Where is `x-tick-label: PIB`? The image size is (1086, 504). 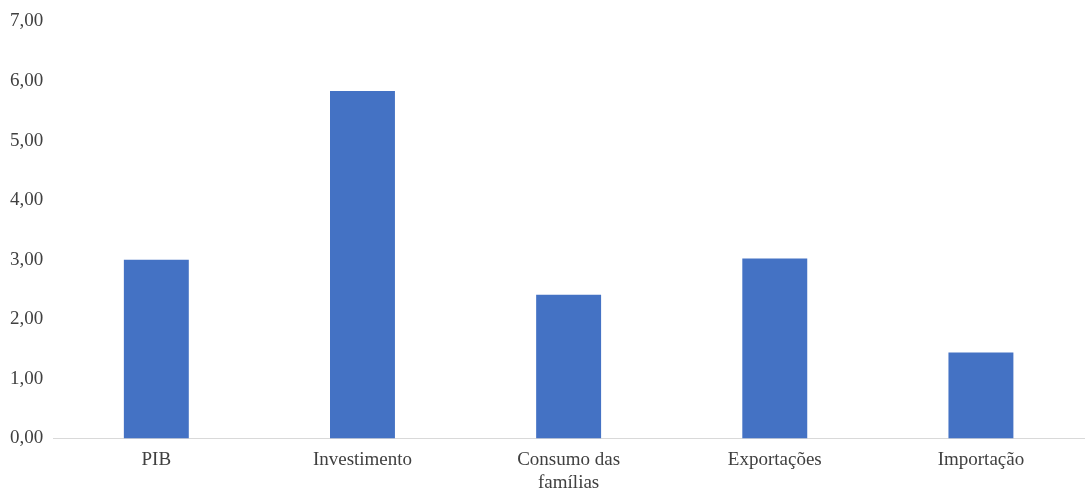
x-tick-label: PIB is located at coordinates (156, 458).